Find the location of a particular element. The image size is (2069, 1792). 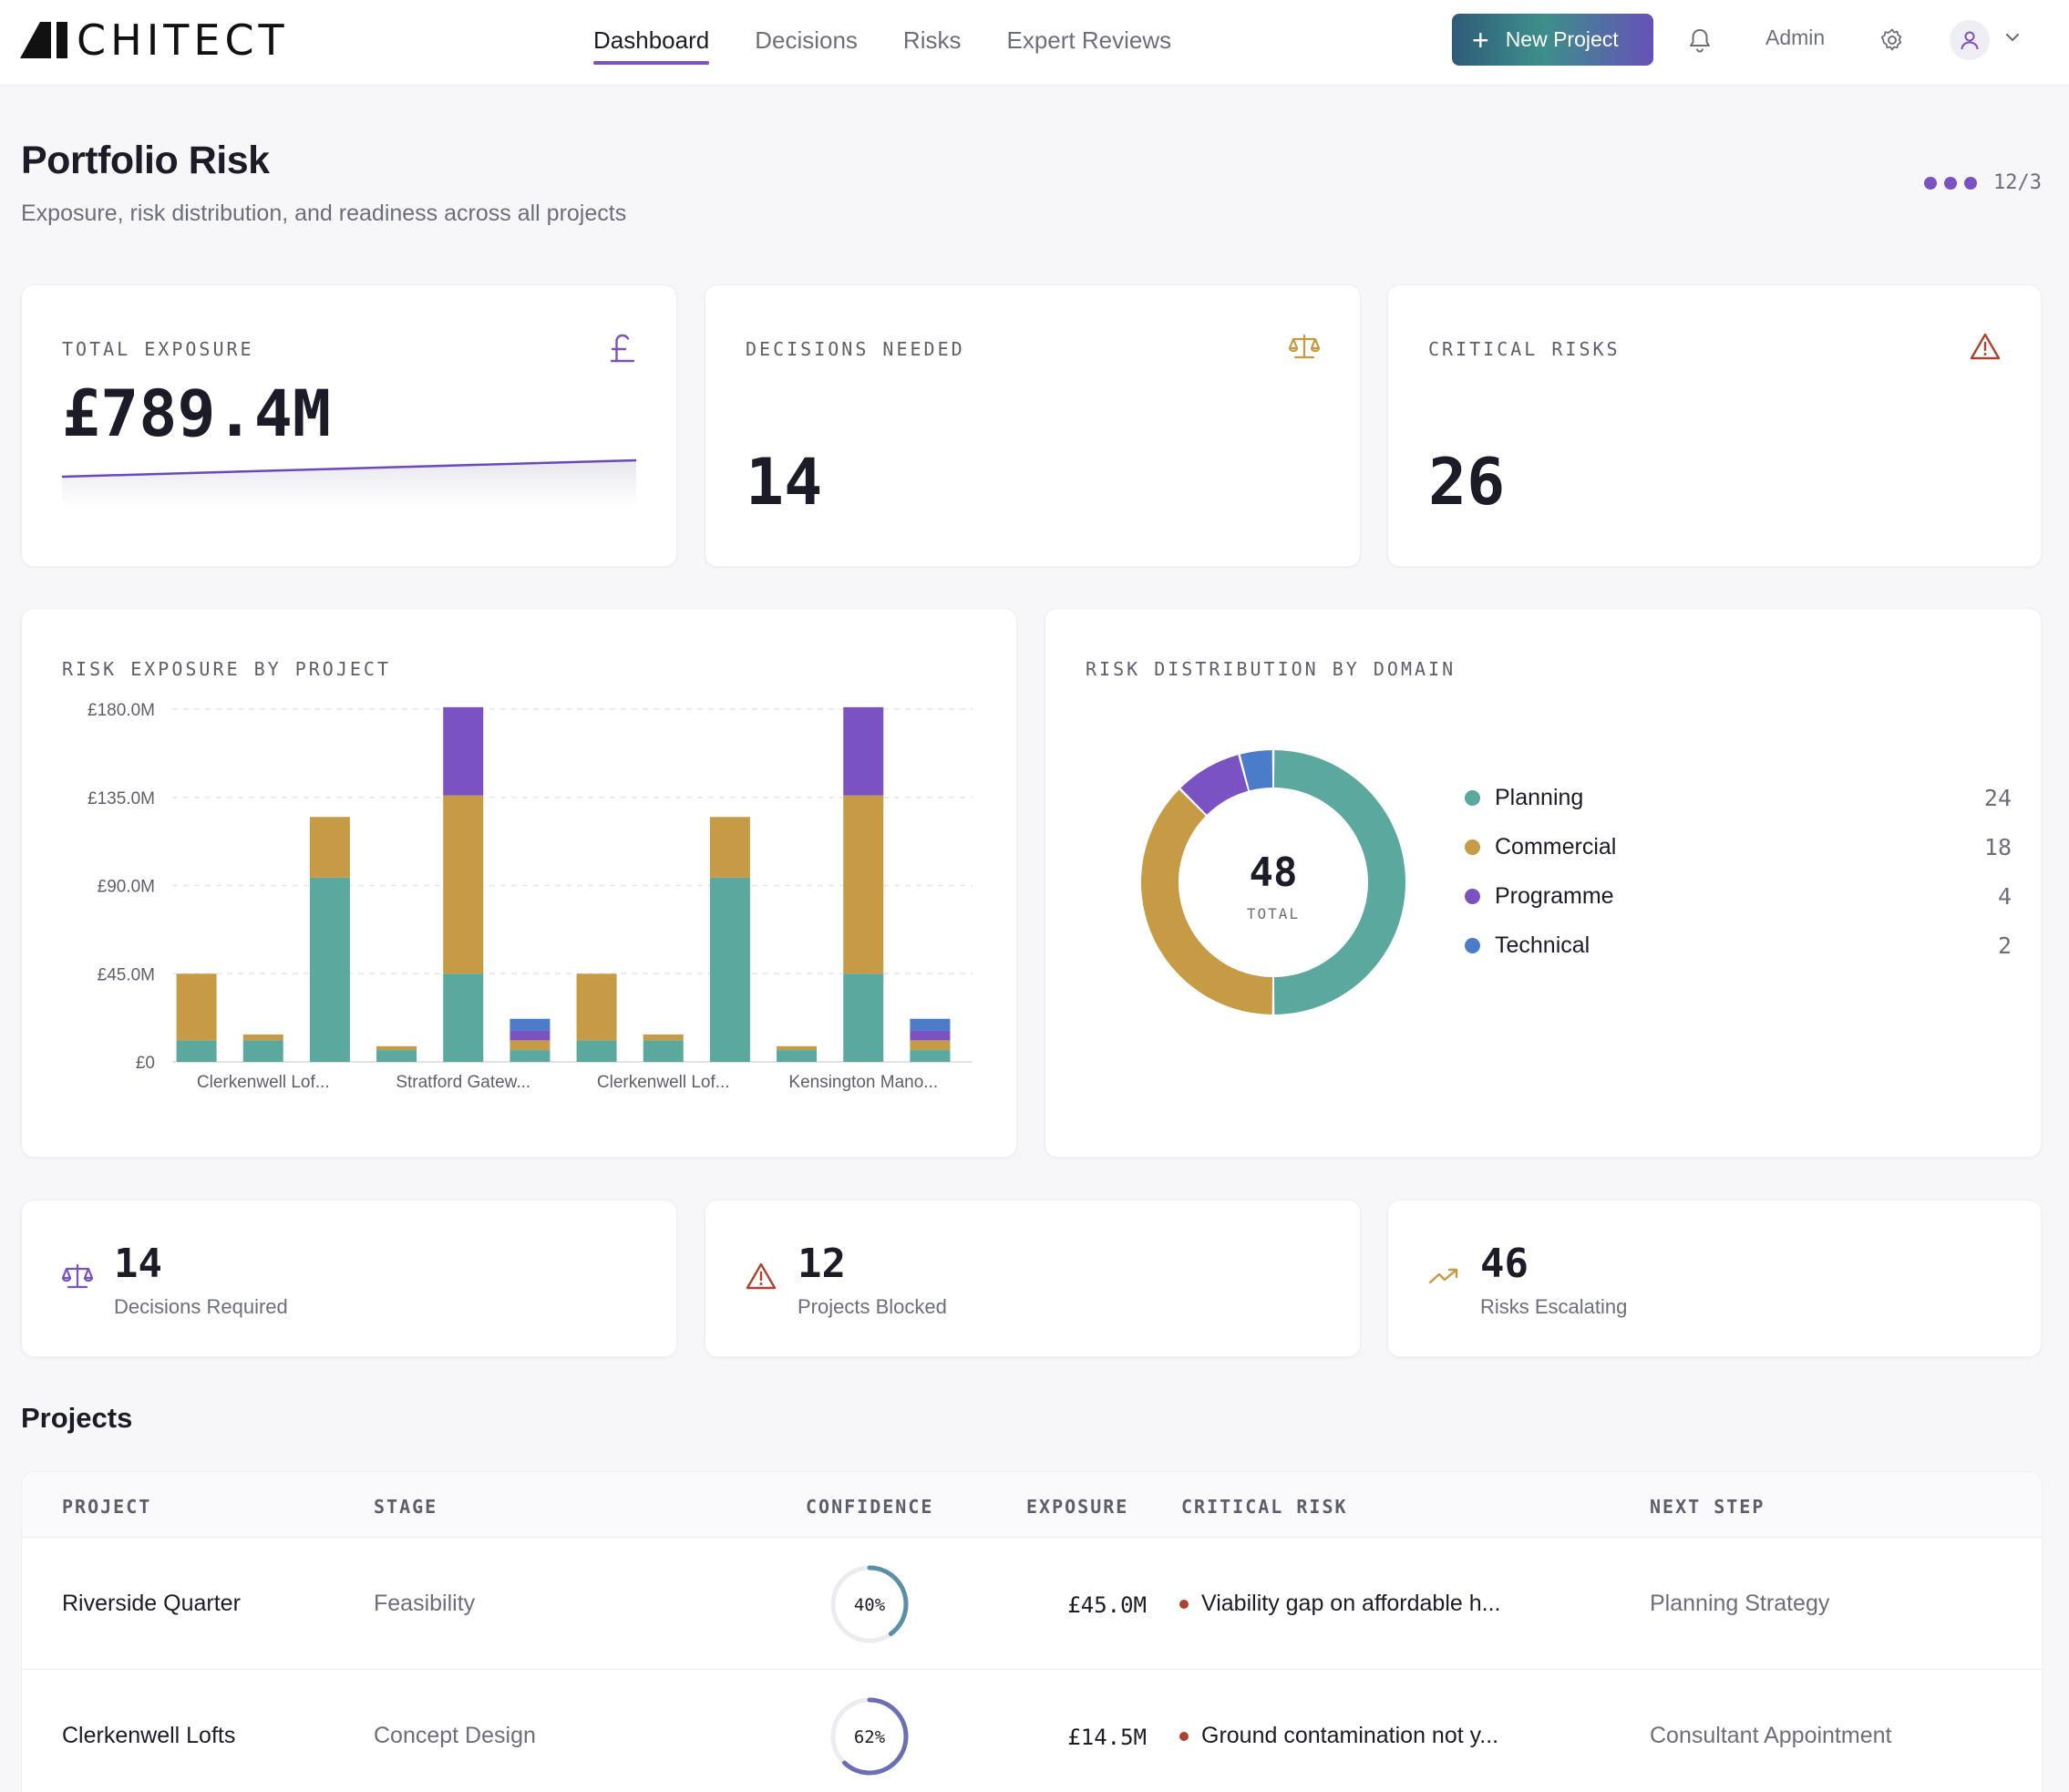

ring-progress is located at coordinates (870, 1604).